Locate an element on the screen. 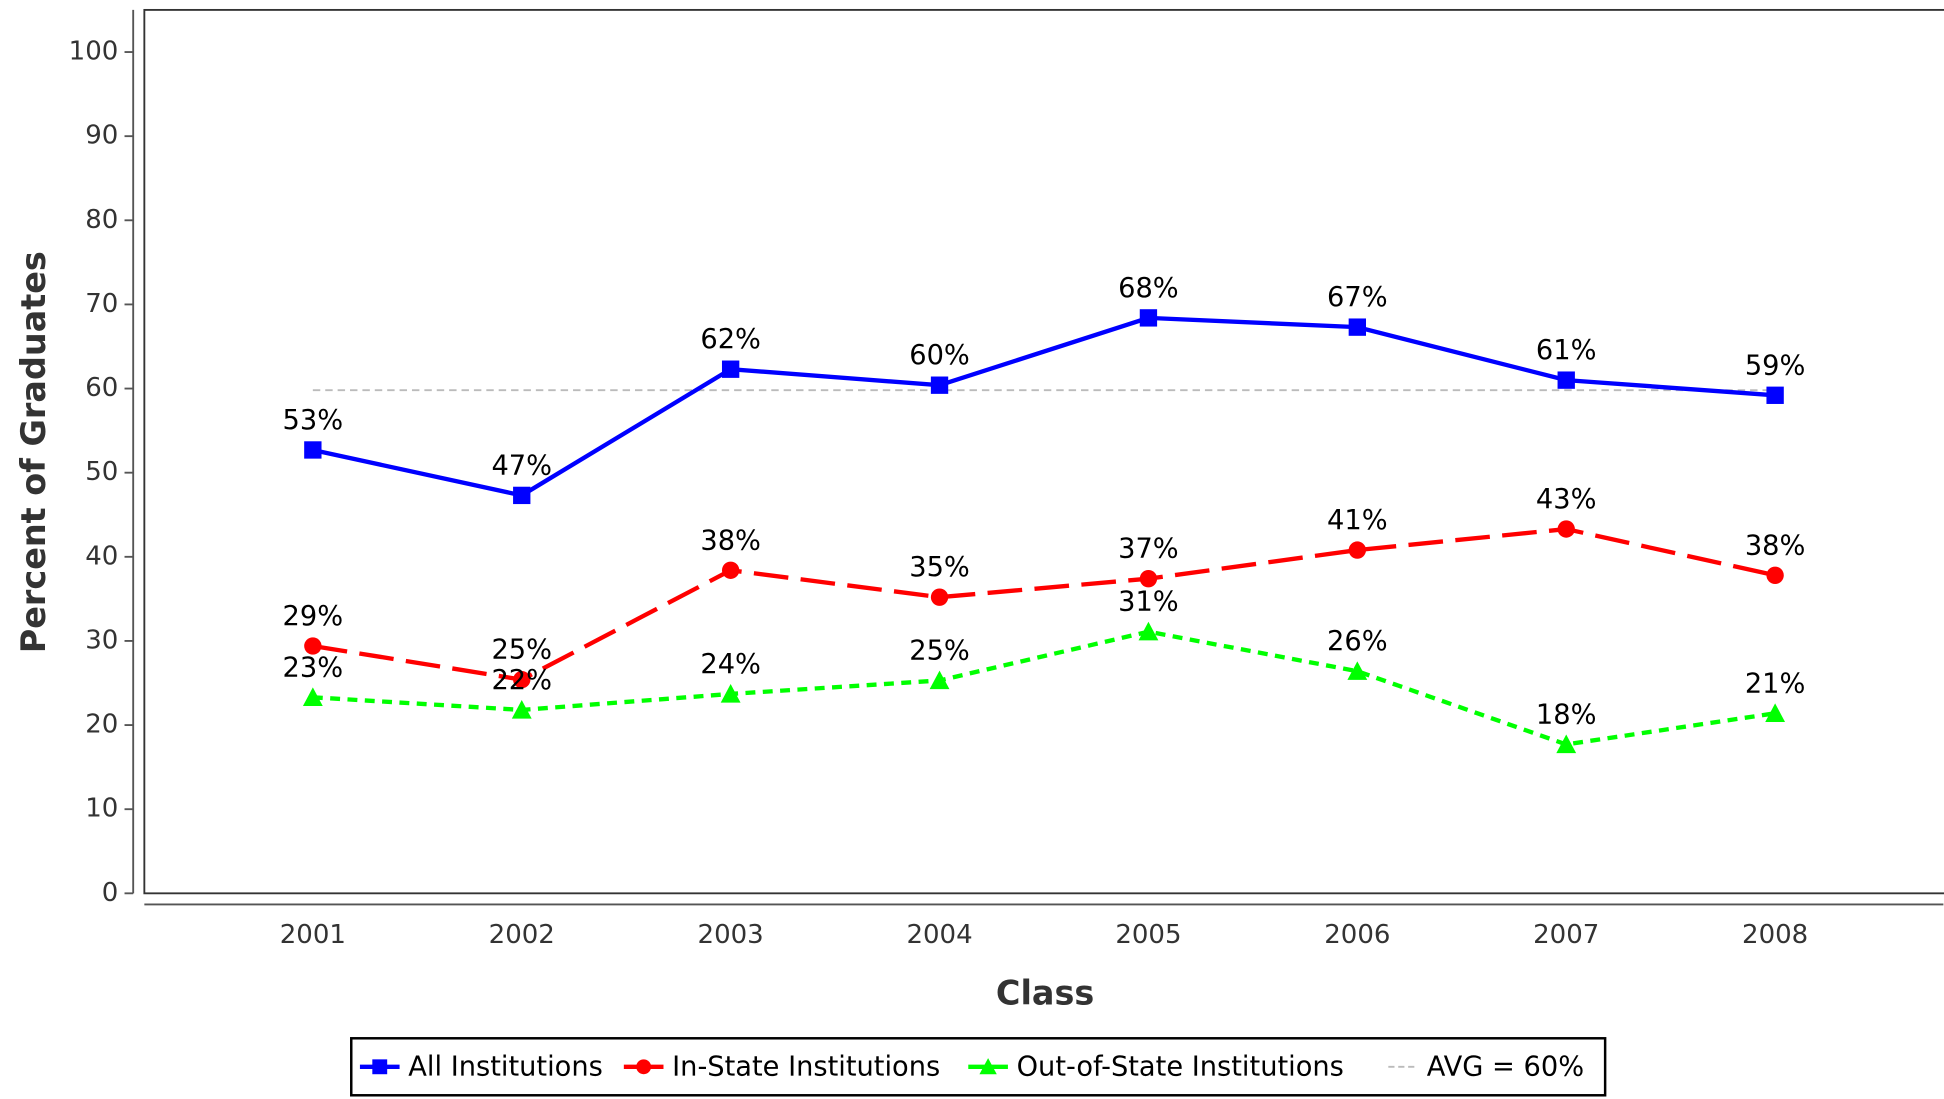  y-tick-label: 10 is located at coordinates (101, 809).